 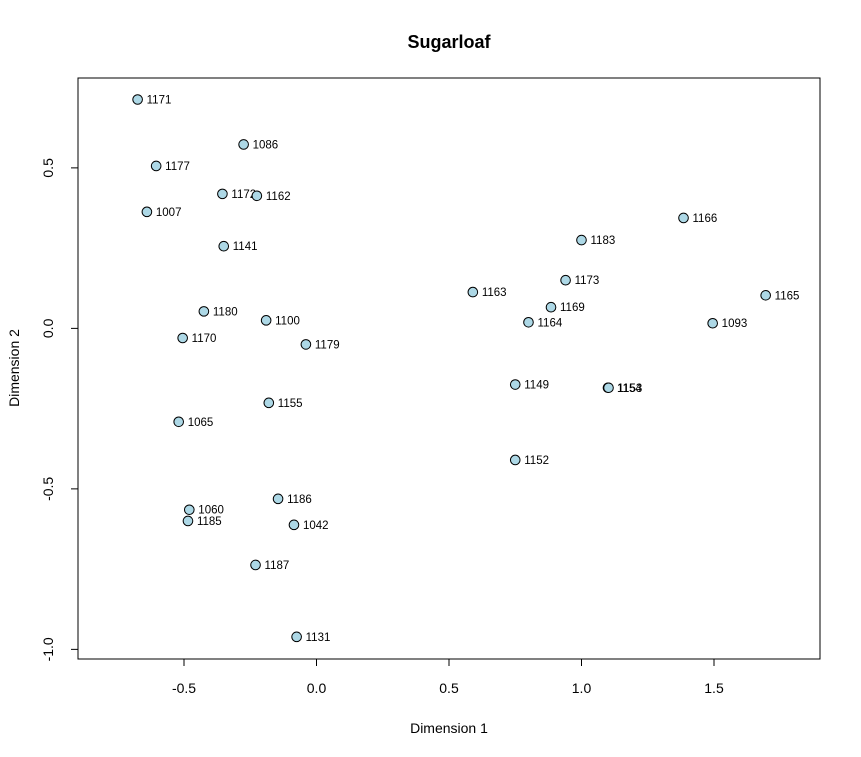 What do you see at coordinates (169, 213) in the screenshot?
I see `point-label: 1007` at bounding box center [169, 213].